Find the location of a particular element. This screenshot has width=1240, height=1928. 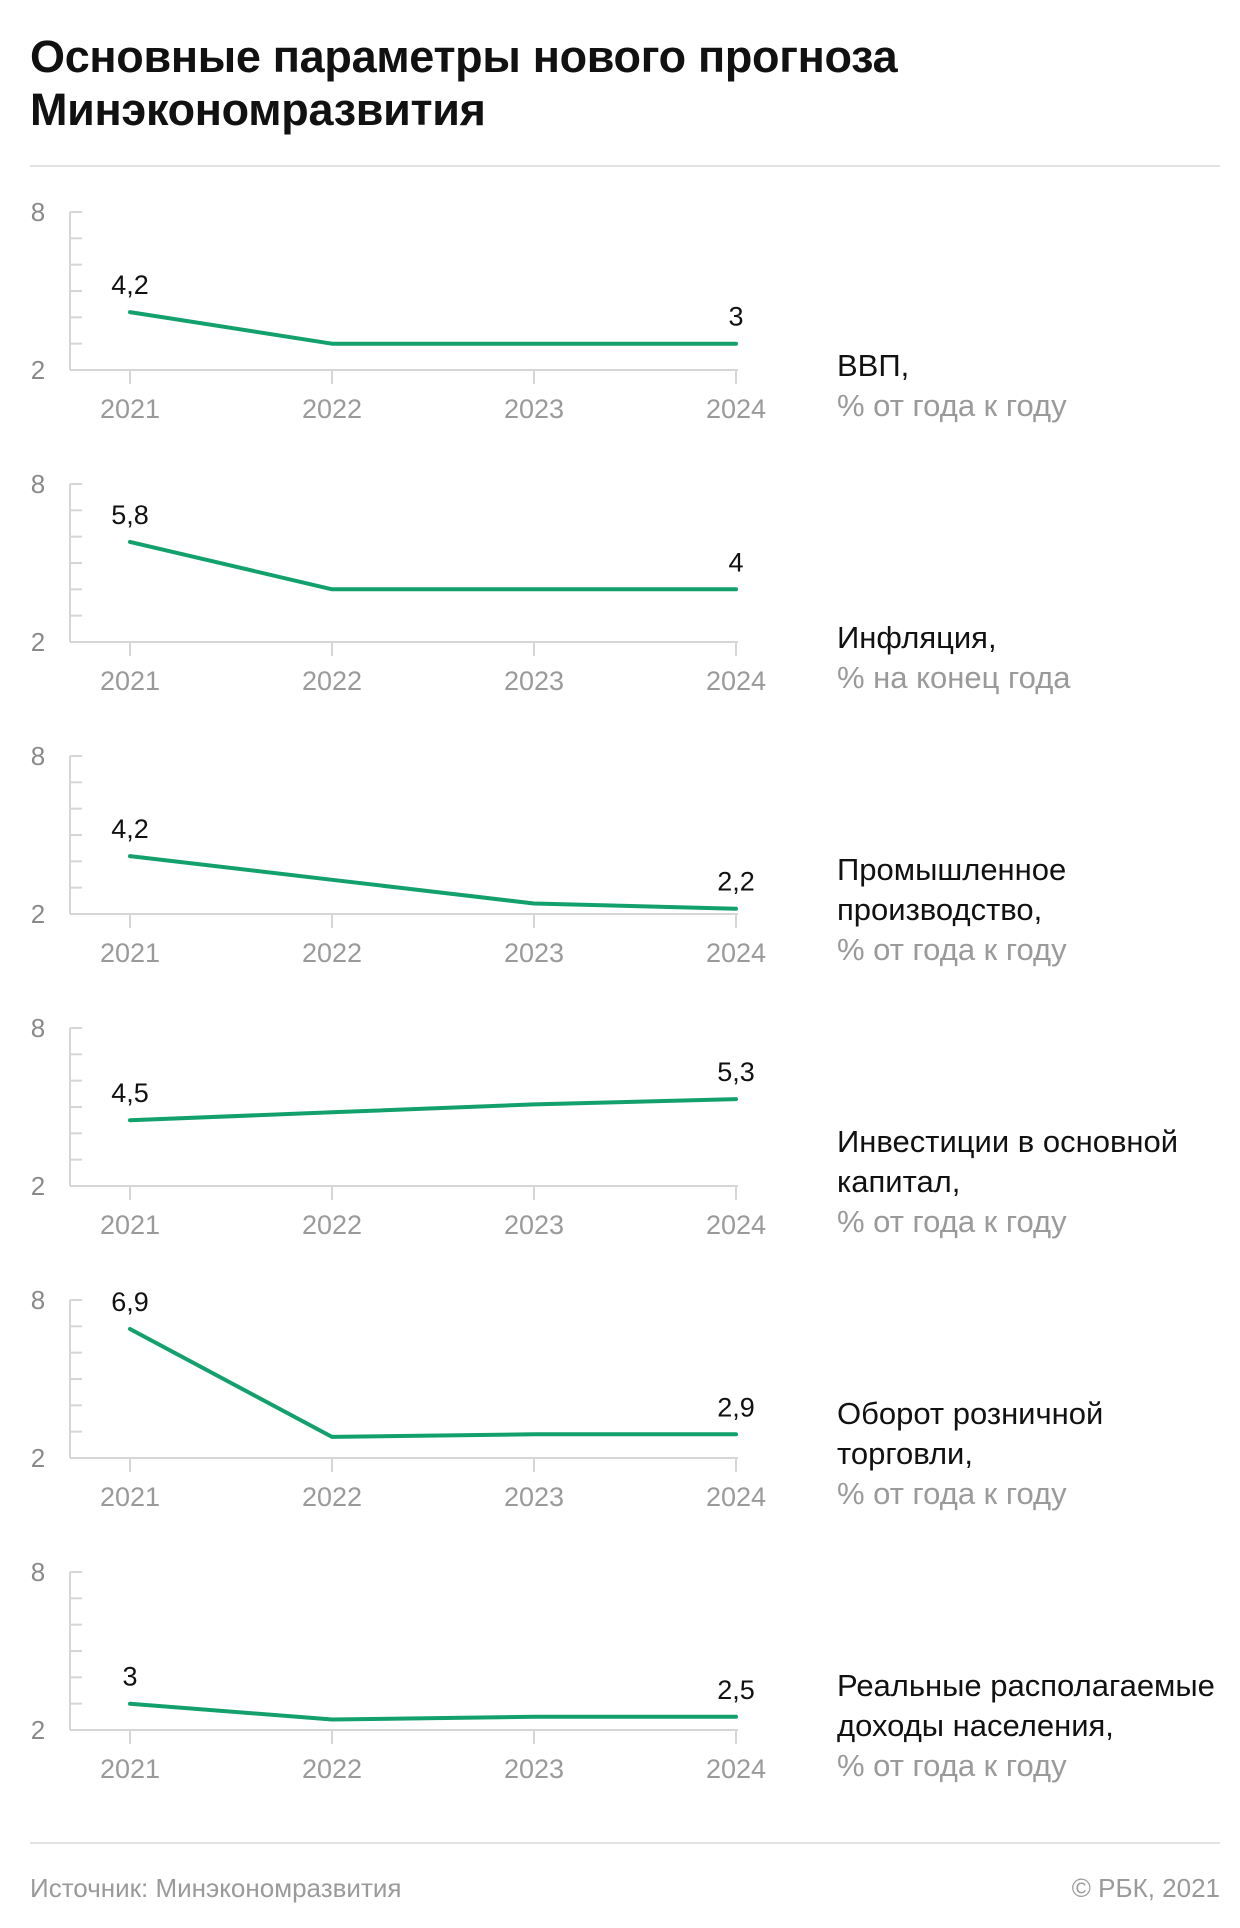

data-label: 2,9 is located at coordinates (736, 1407).